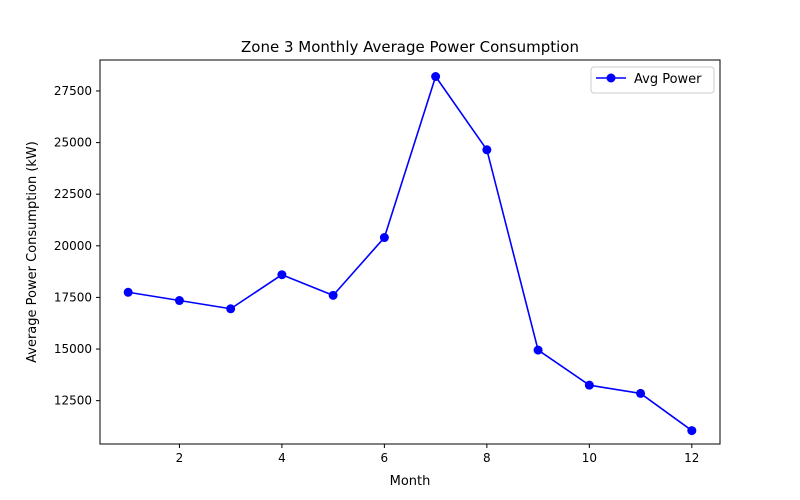 The height and width of the screenshot is (500, 800). Describe the element at coordinates (73, 143) in the screenshot. I see `y-tick-label: 25000` at that location.